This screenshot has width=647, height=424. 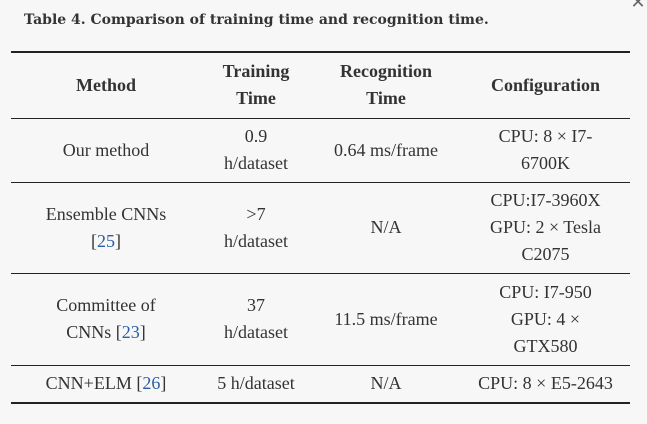 I want to click on header-training-line-2: Time, so click(x=256, y=98).